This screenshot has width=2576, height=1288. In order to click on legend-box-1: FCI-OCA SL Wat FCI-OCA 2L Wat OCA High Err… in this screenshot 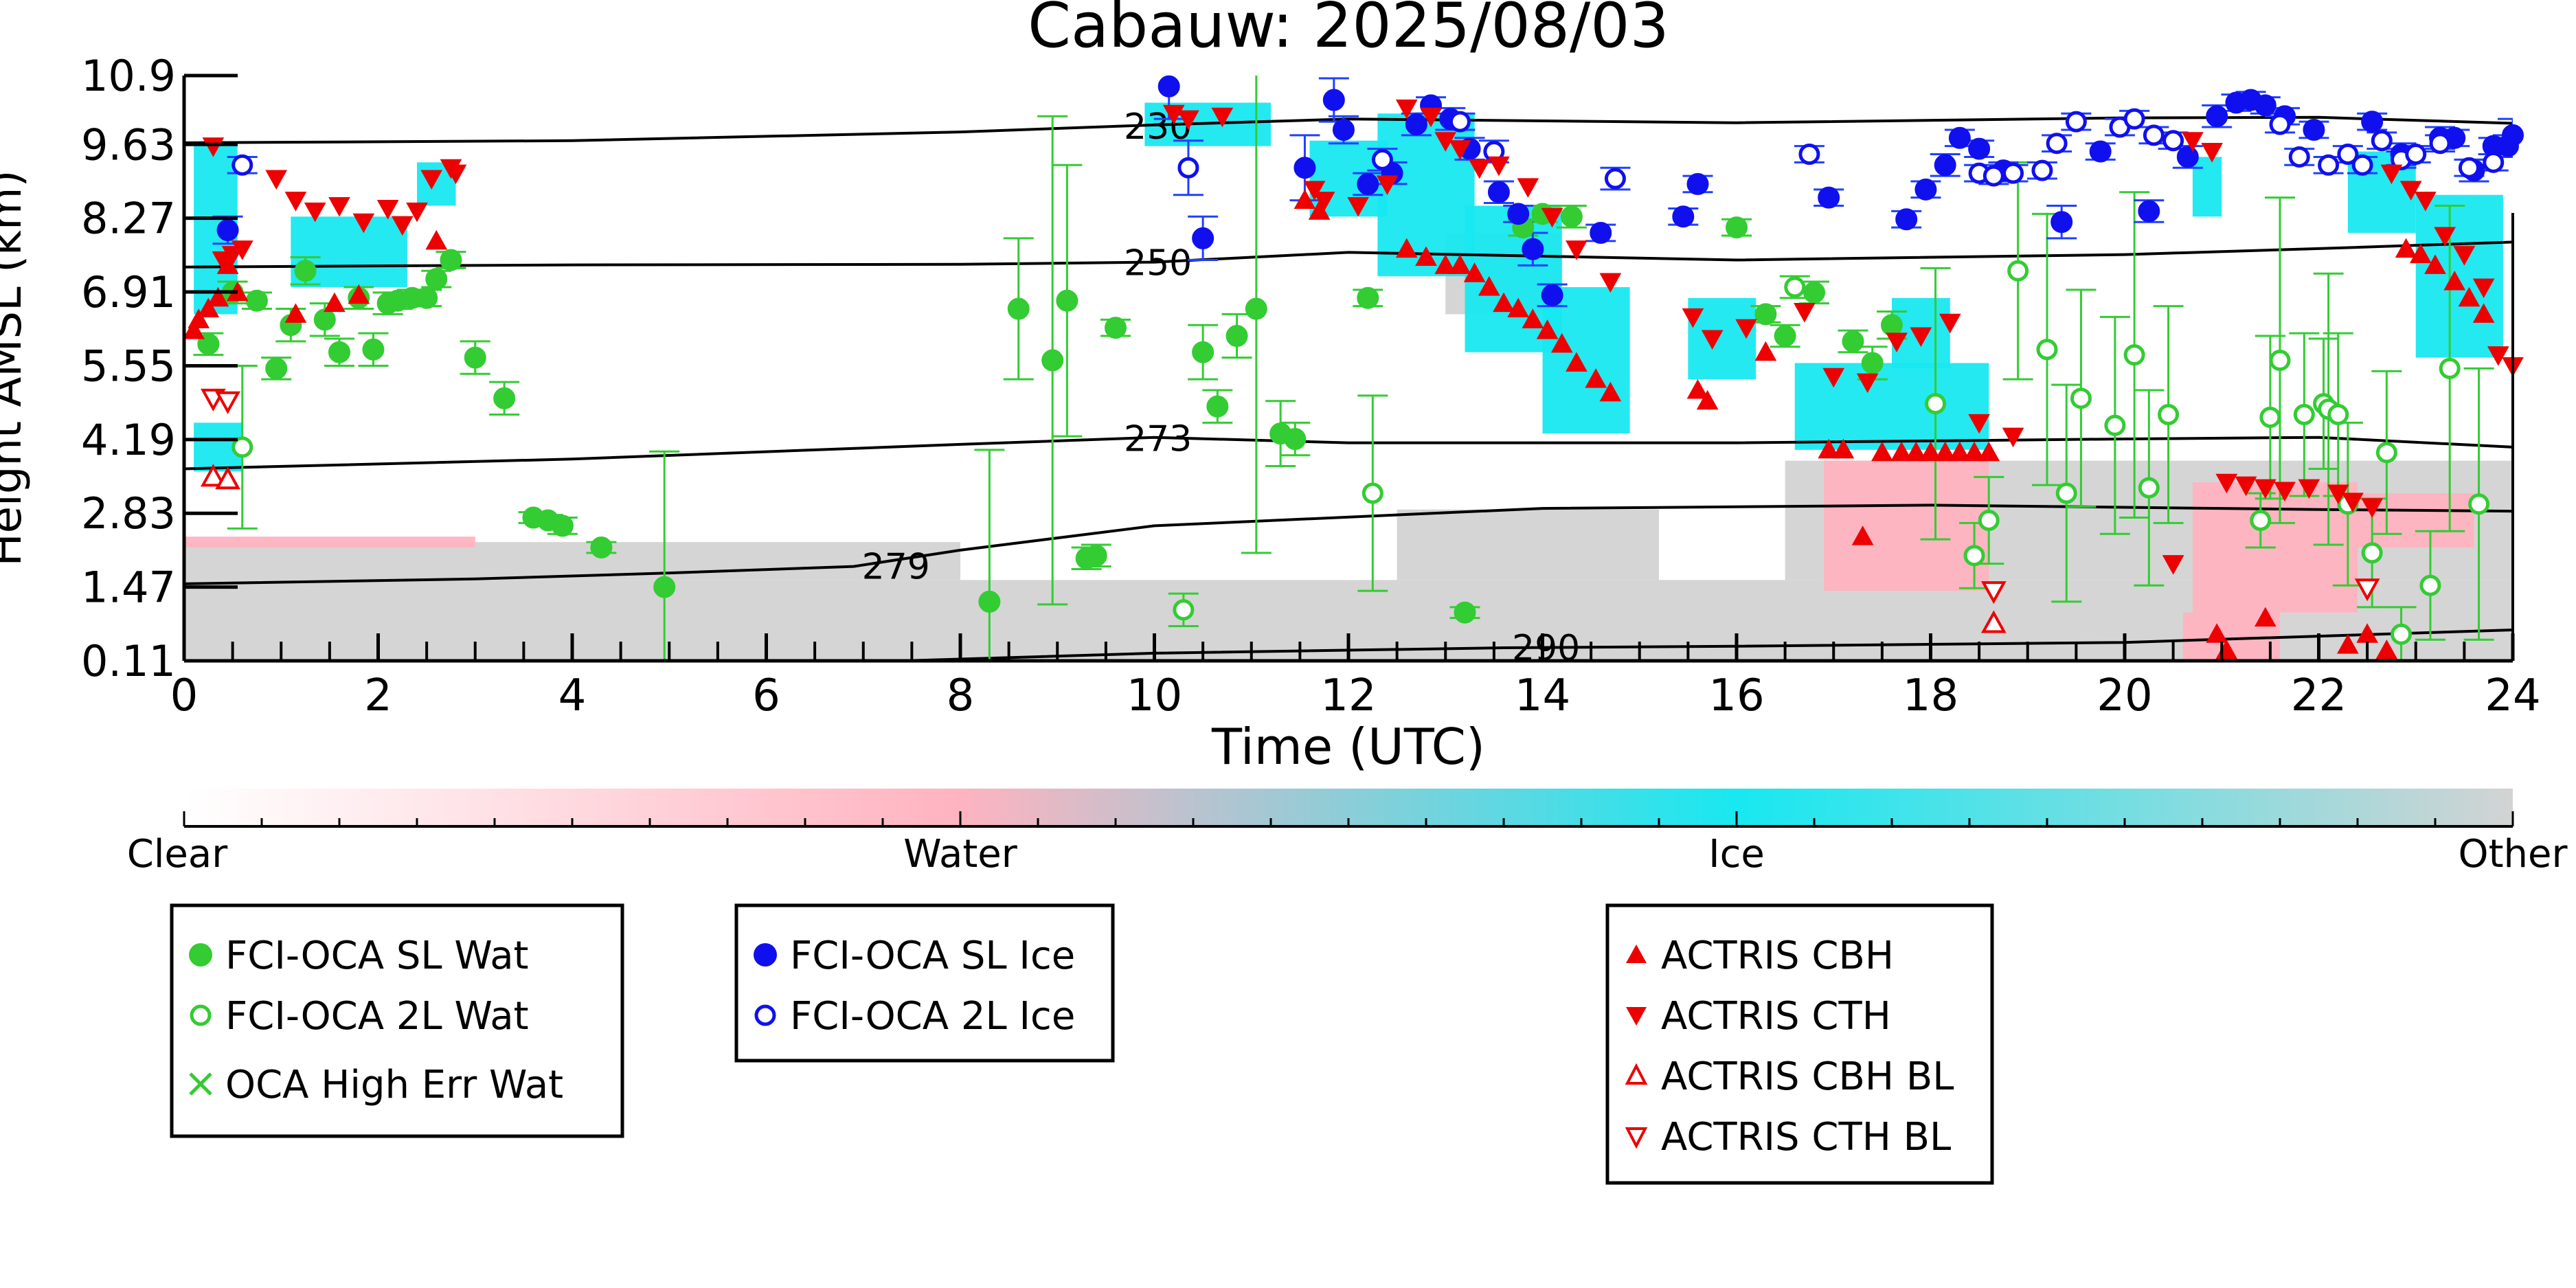, I will do `click(397, 1020)`.